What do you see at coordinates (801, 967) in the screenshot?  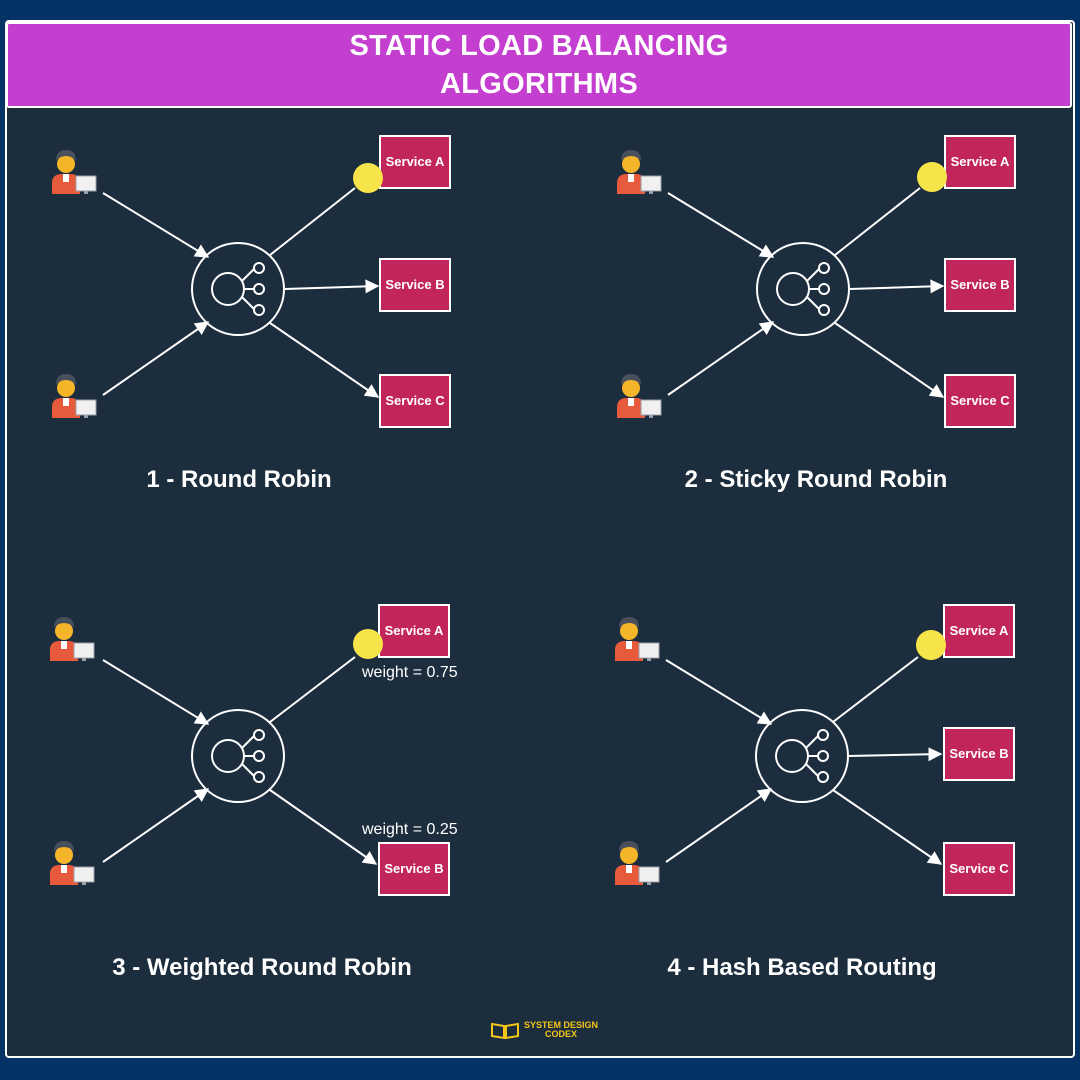 I see `caption-hash-based-routing: 4 - Hash Based Routing` at bounding box center [801, 967].